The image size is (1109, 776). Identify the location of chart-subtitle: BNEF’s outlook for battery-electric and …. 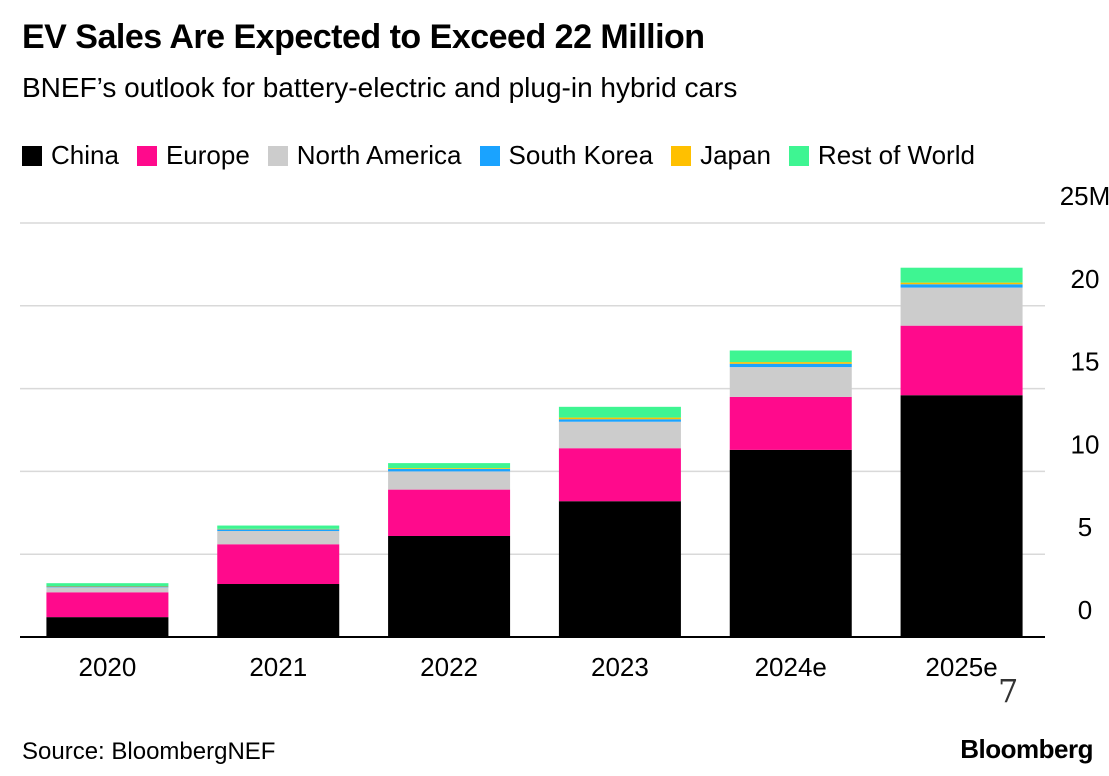
(380, 87).